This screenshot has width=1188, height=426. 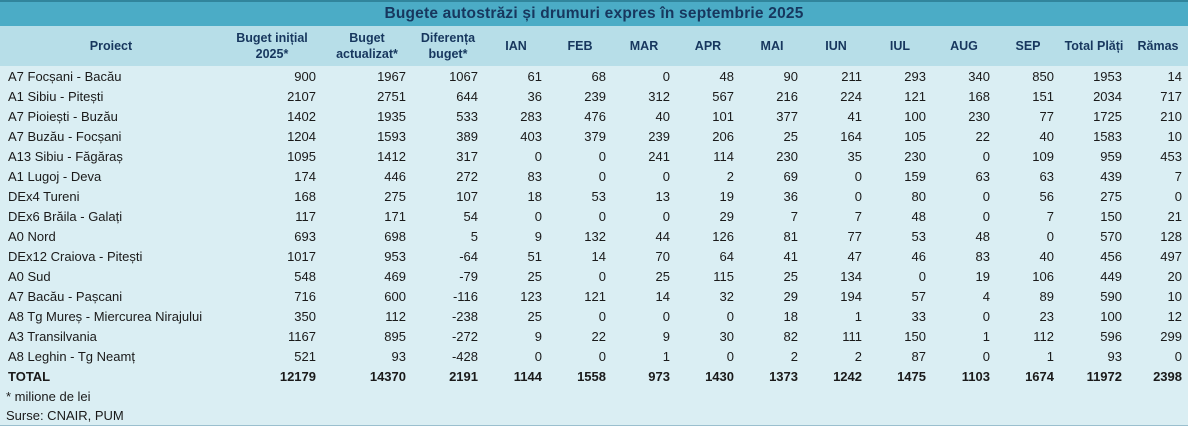 What do you see at coordinates (391, 116) in the screenshot?
I see `value-cell: 1935` at bounding box center [391, 116].